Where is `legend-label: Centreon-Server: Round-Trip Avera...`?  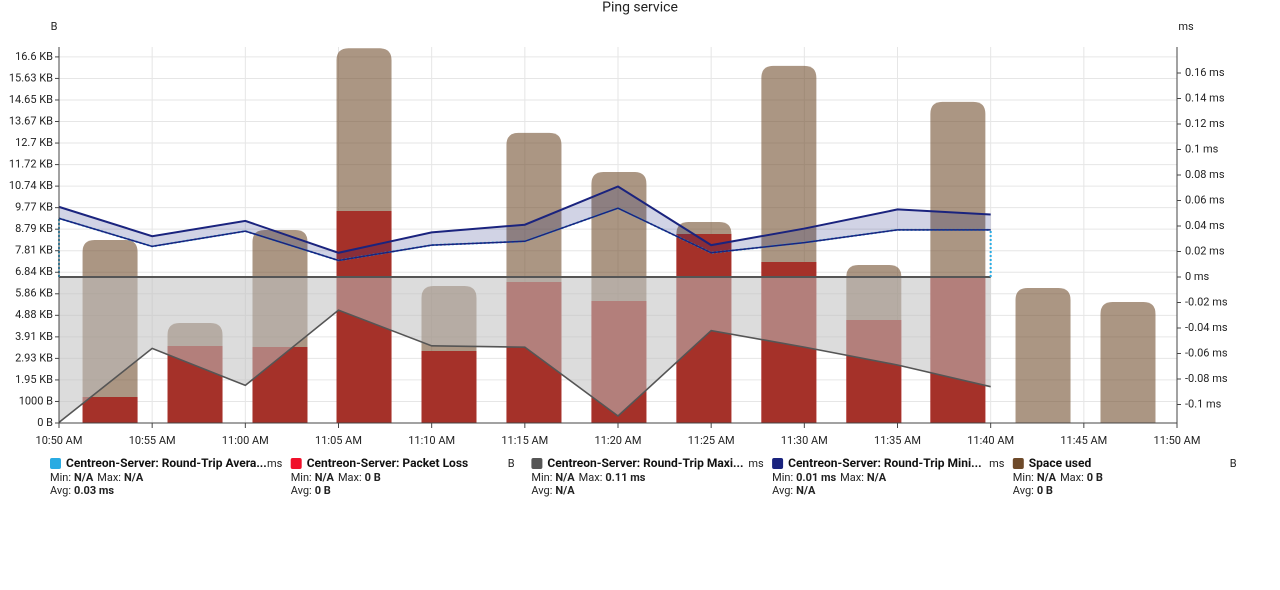
legend-label: Centreon-Server: Round-Trip Avera... is located at coordinates (166, 463).